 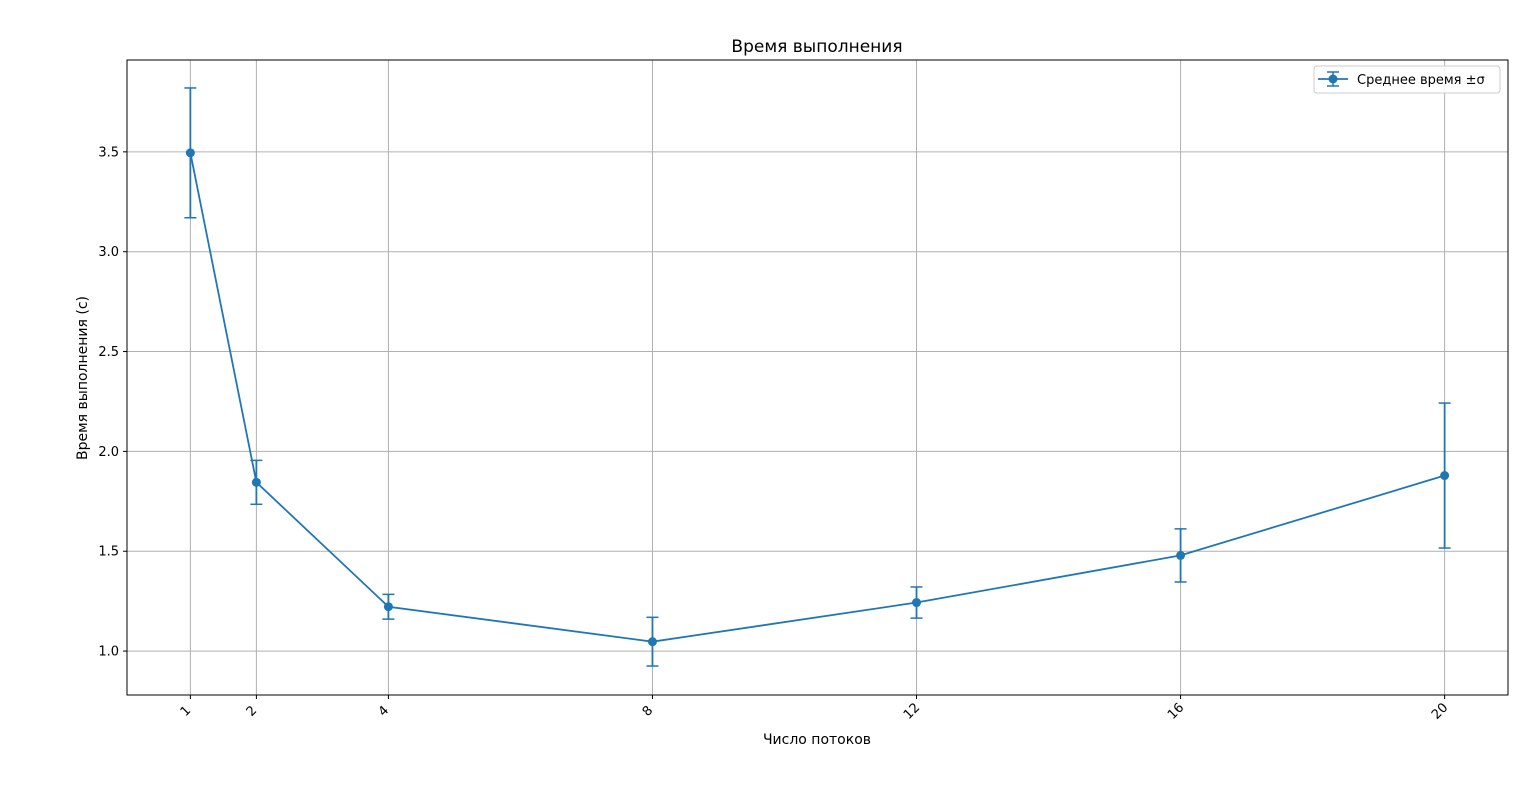 I want to click on y-tick-label: 2.0, so click(x=108, y=452).